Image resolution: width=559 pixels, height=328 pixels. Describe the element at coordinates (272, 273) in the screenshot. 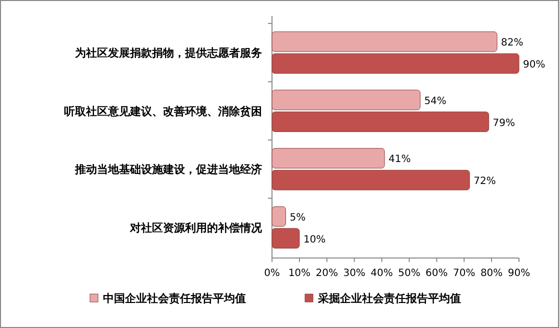

I see `x-tick-label: 0%` at that location.